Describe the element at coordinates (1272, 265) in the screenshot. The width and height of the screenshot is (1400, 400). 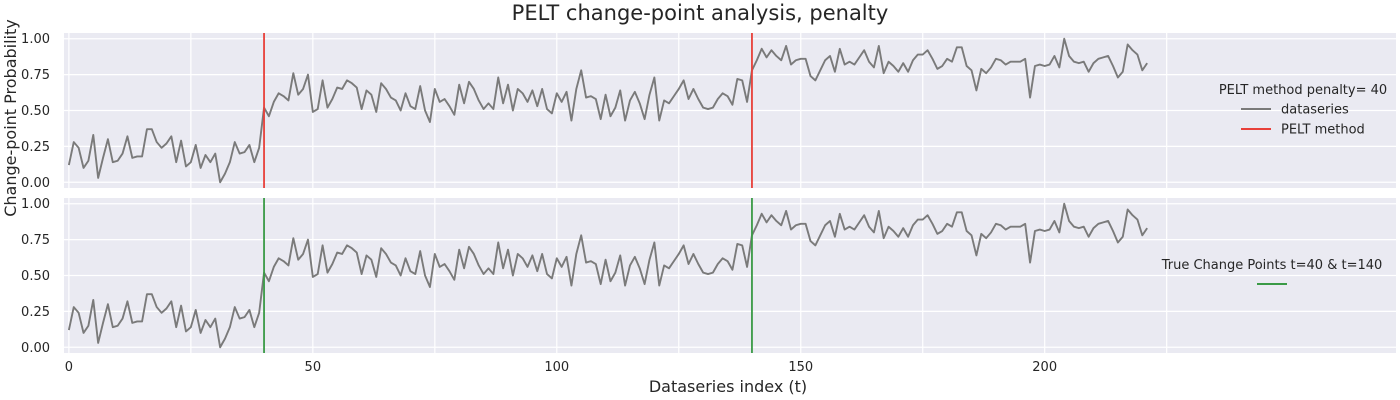
I see `legend-title: True Change Points t=40 & t=140` at that location.